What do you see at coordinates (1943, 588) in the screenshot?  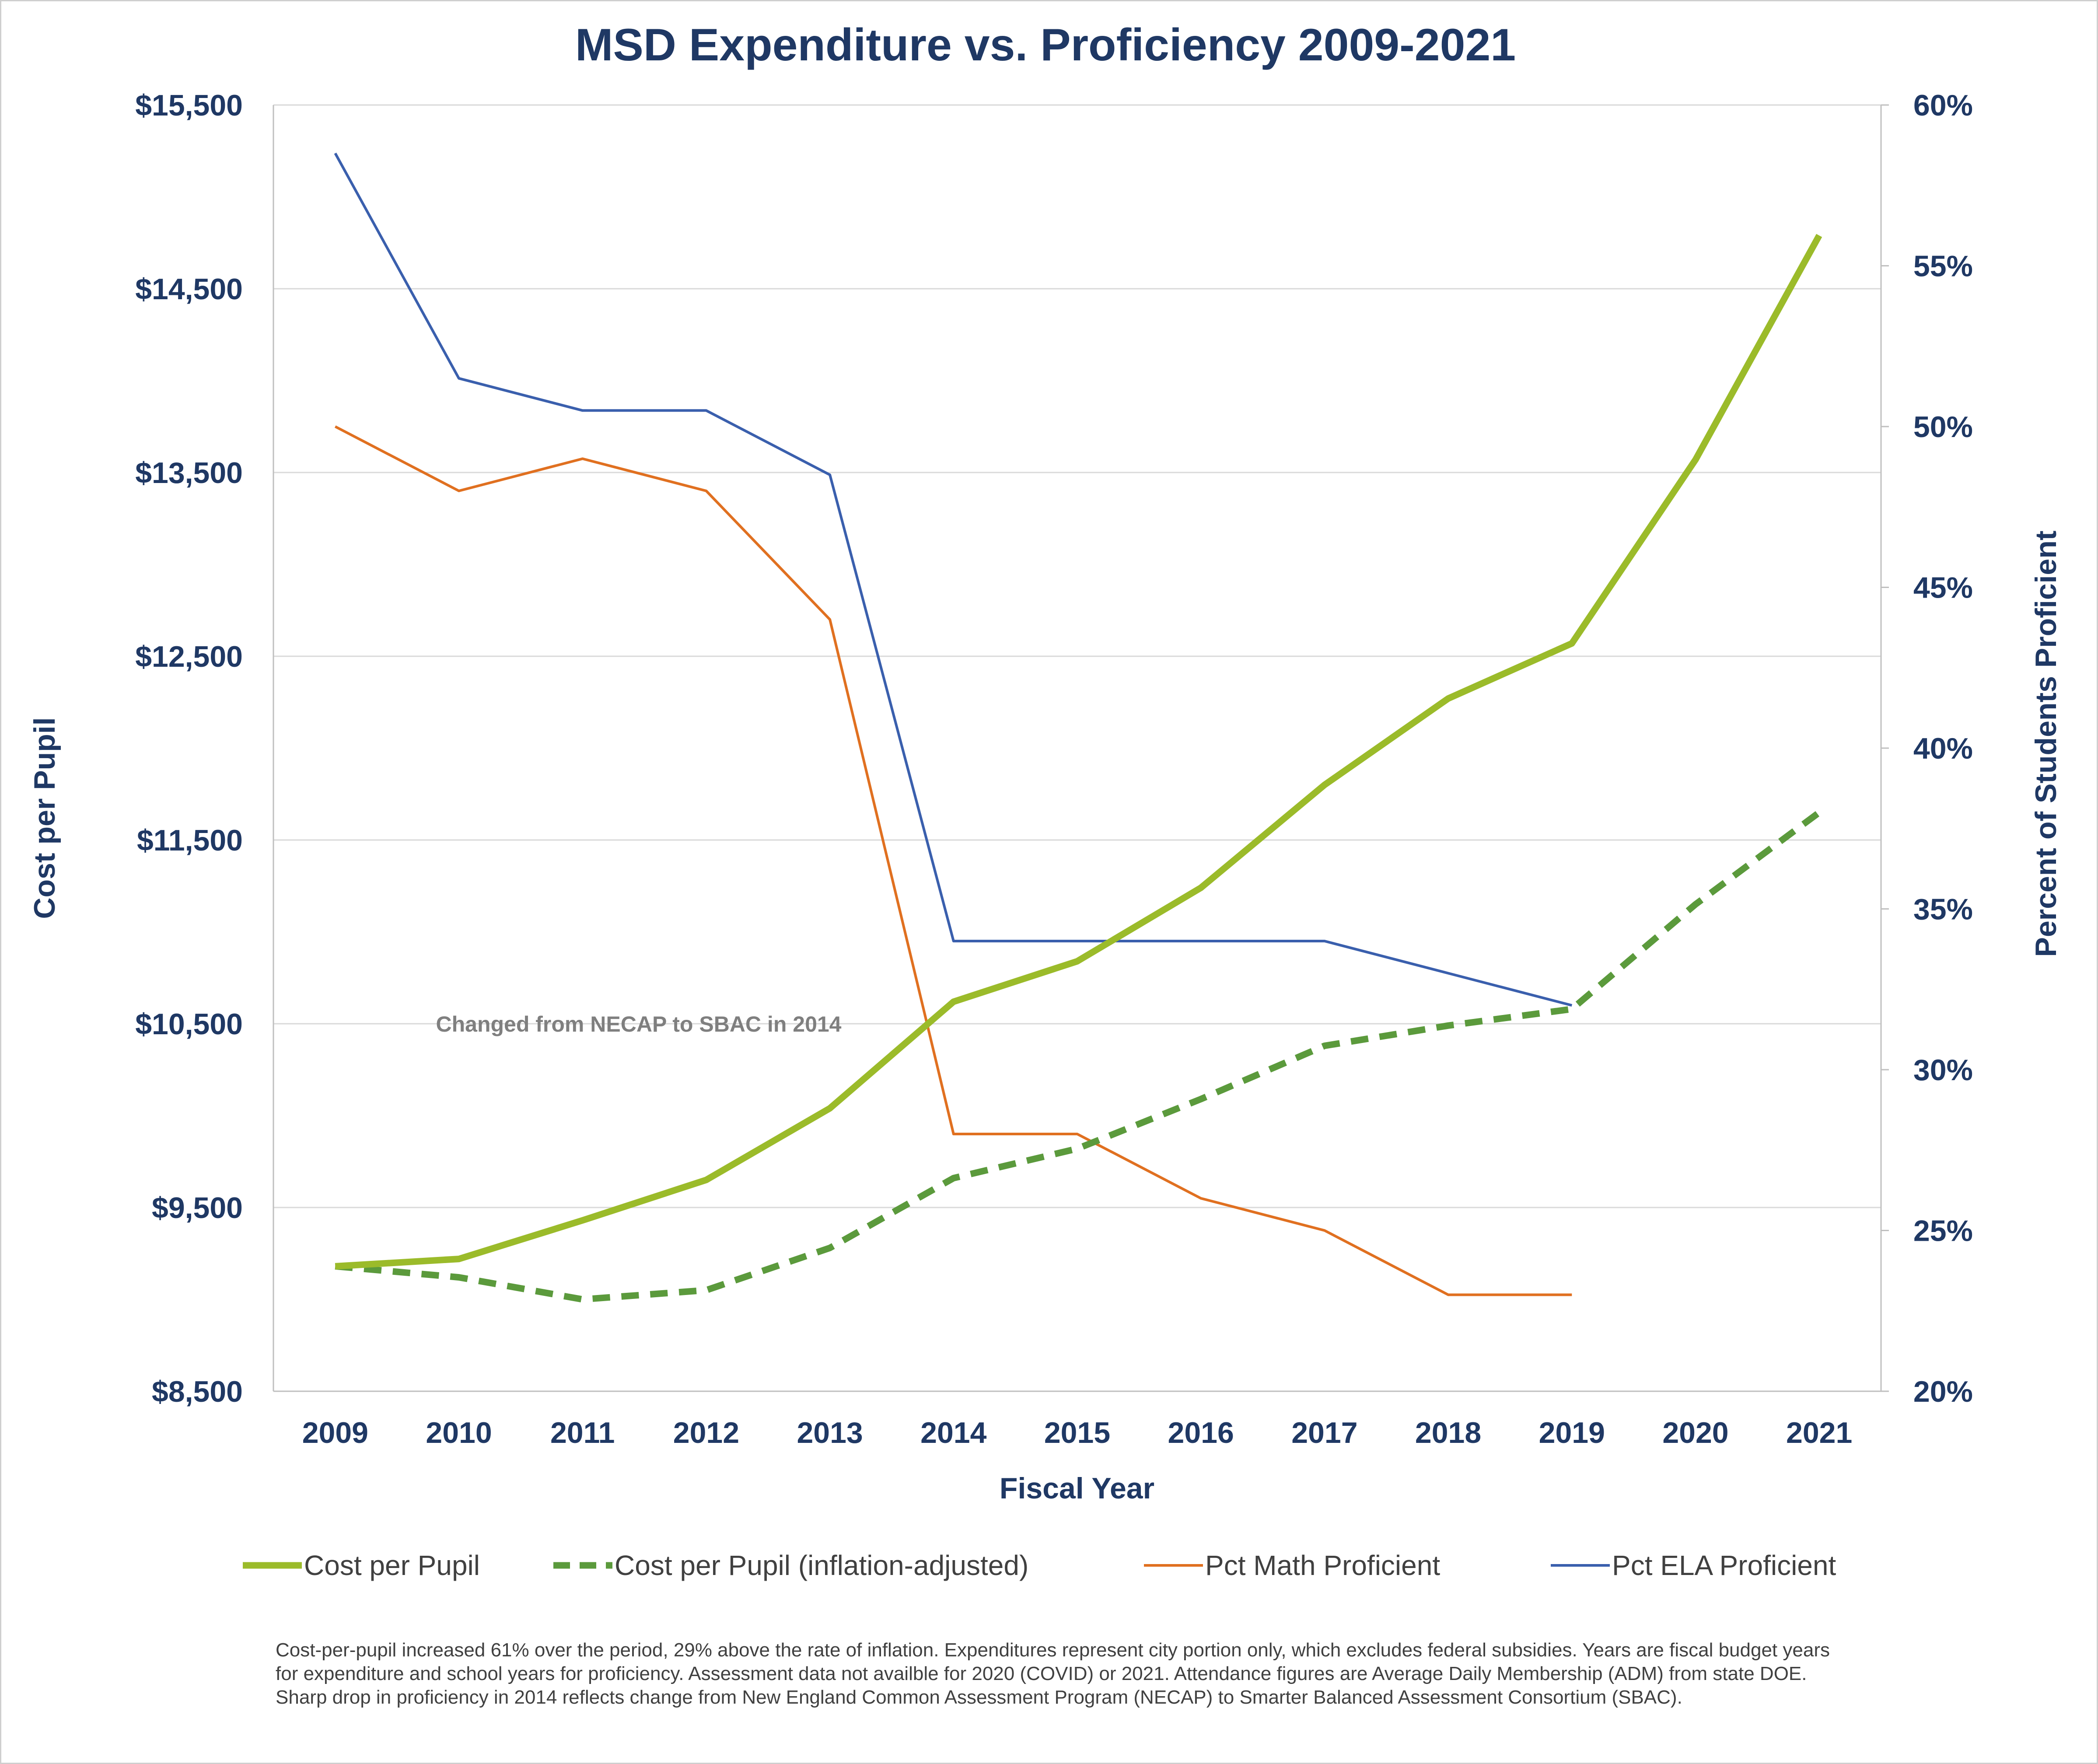 I see `right-tick-label: 45%` at bounding box center [1943, 588].